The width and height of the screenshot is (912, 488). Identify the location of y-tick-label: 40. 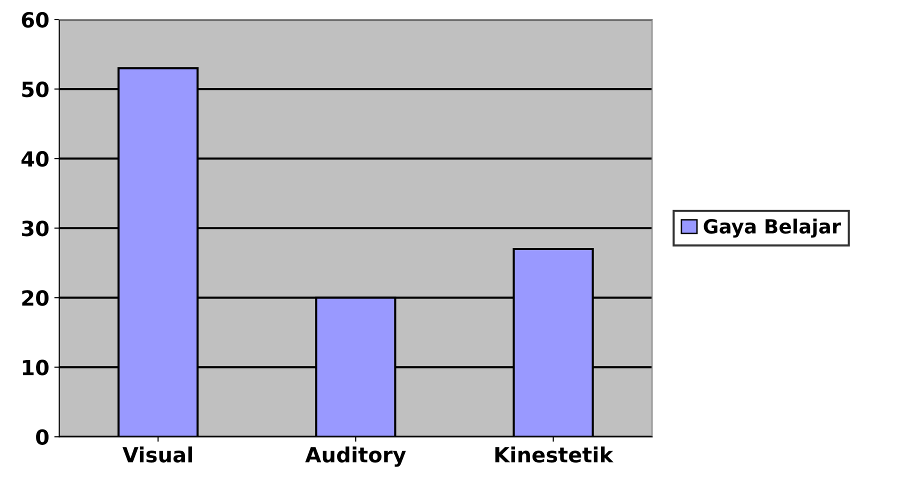
(35, 159).